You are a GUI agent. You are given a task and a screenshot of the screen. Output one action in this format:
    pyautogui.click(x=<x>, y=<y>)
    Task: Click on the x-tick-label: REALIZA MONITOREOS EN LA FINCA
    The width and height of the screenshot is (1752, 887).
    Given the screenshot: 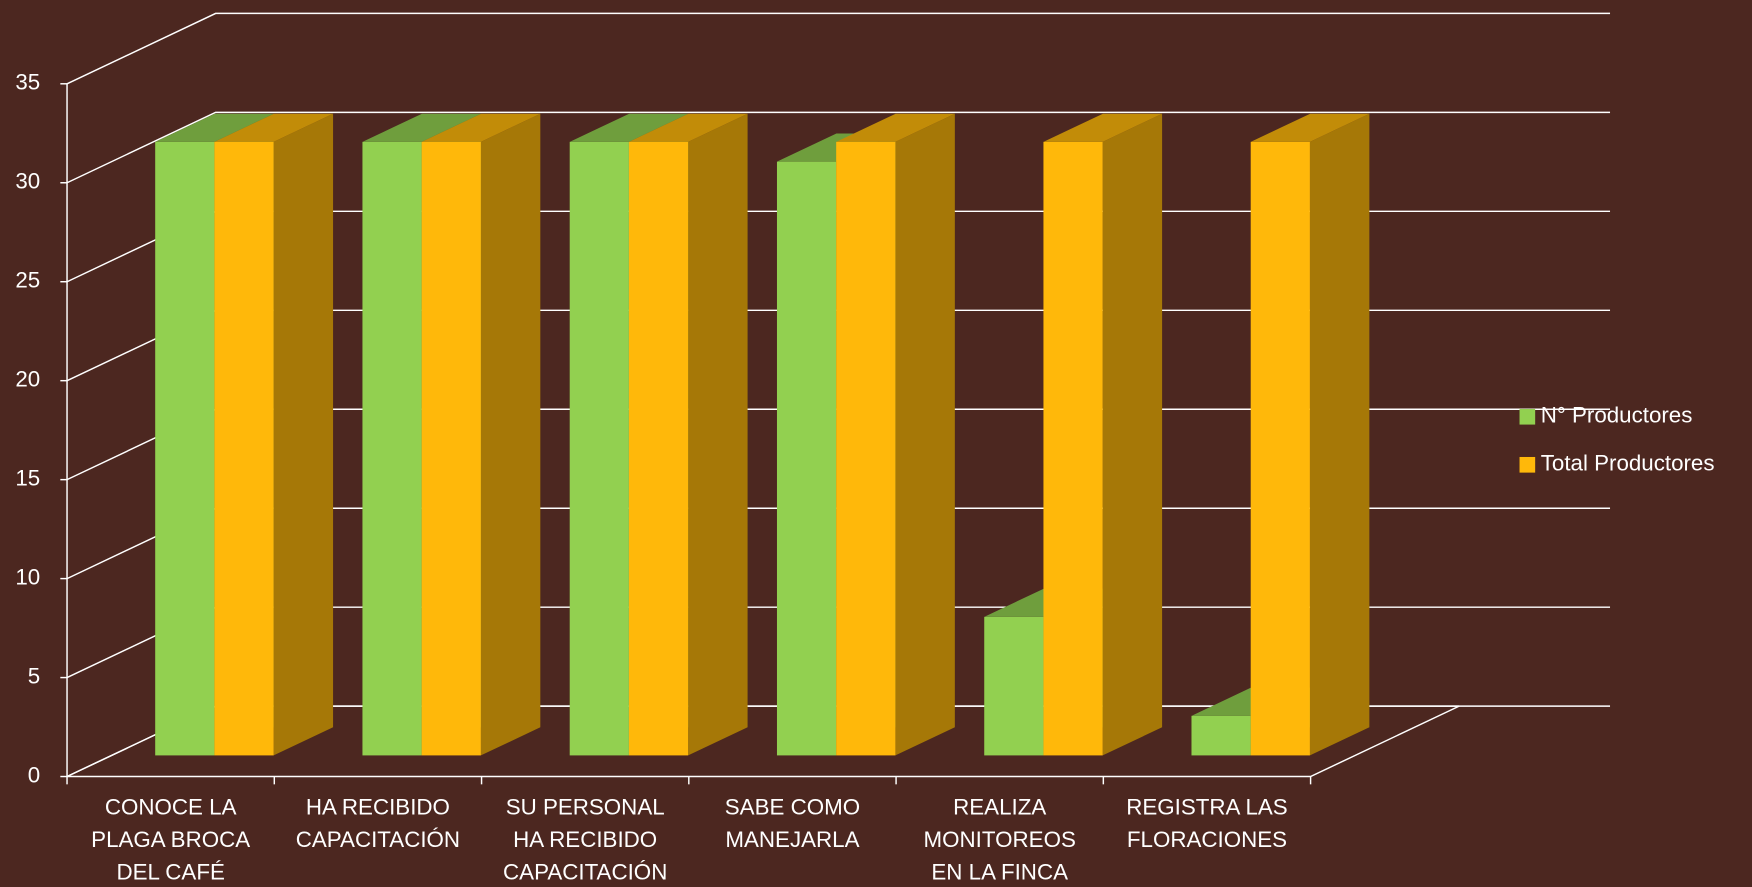 What is the action you would take?
    pyautogui.click(x=999, y=840)
    